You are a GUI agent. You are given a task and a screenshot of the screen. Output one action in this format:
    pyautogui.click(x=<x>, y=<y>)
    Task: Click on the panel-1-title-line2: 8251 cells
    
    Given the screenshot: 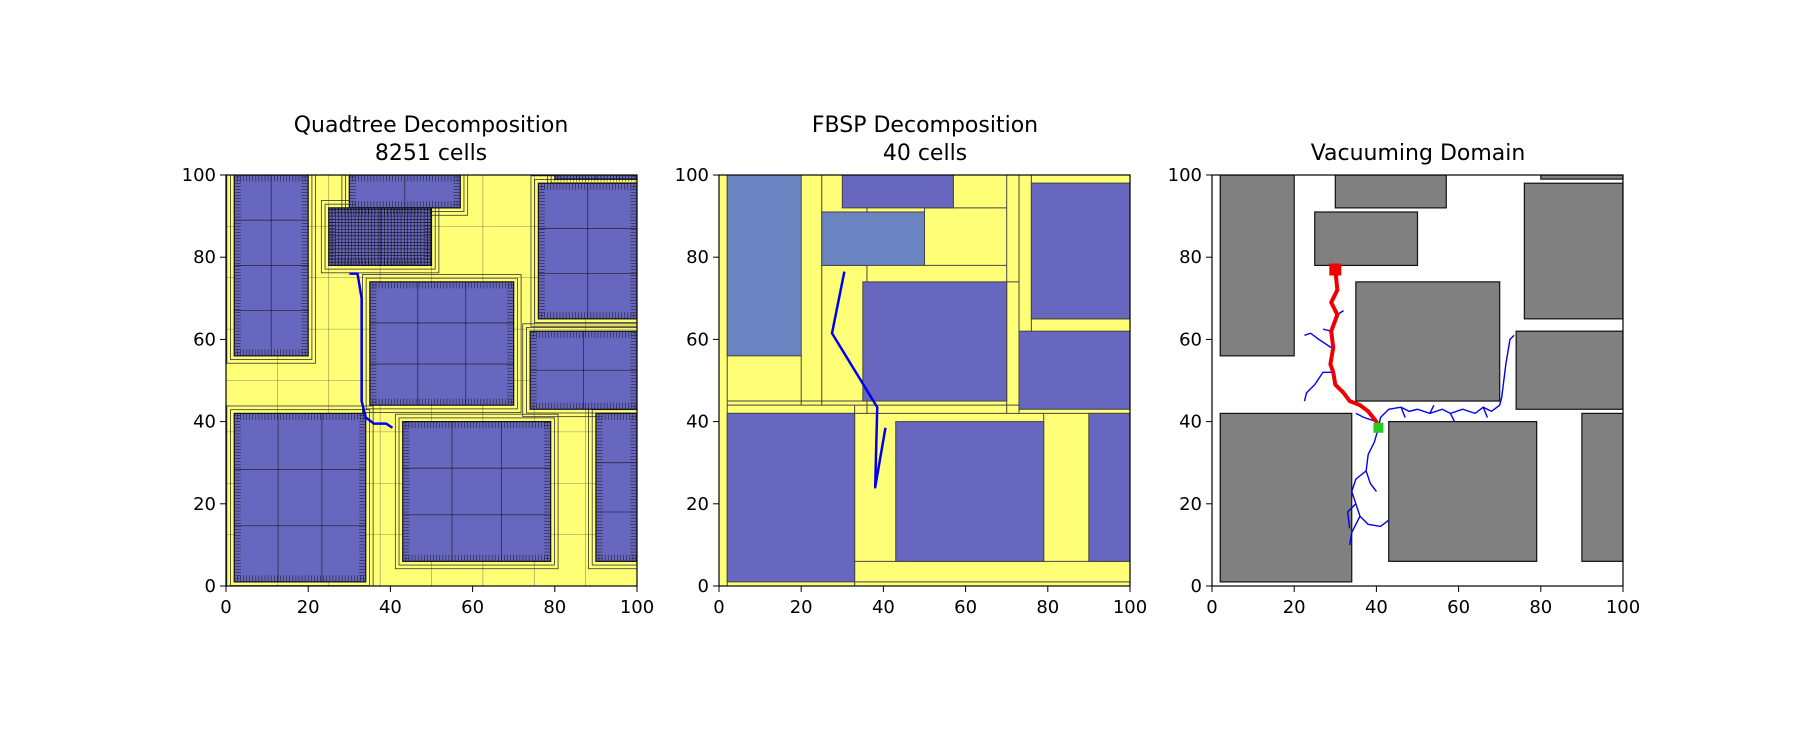 What is the action you would take?
    pyautogui.click(x=431, y=153)
    